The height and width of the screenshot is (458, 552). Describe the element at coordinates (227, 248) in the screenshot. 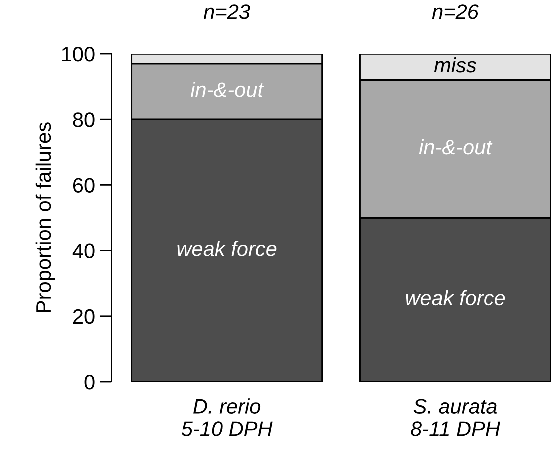

I see `series-label: weak force` at that location.